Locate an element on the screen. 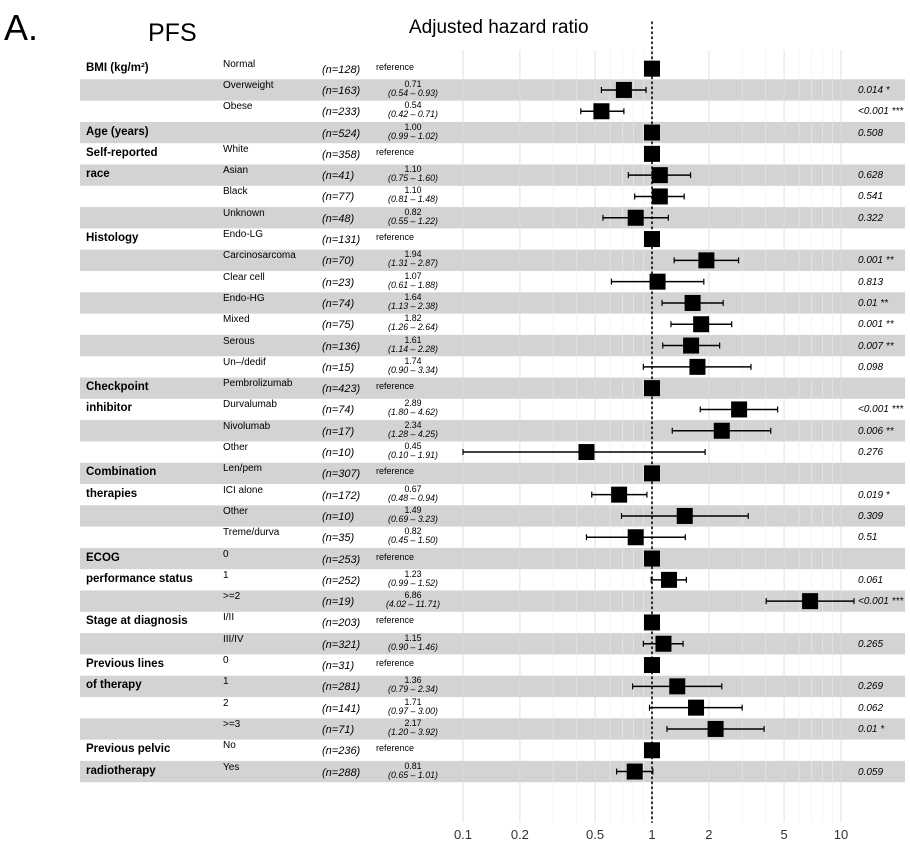 This screenshot has height=845, width=910. level-label: III/IV is located at coordinates (233, 639).